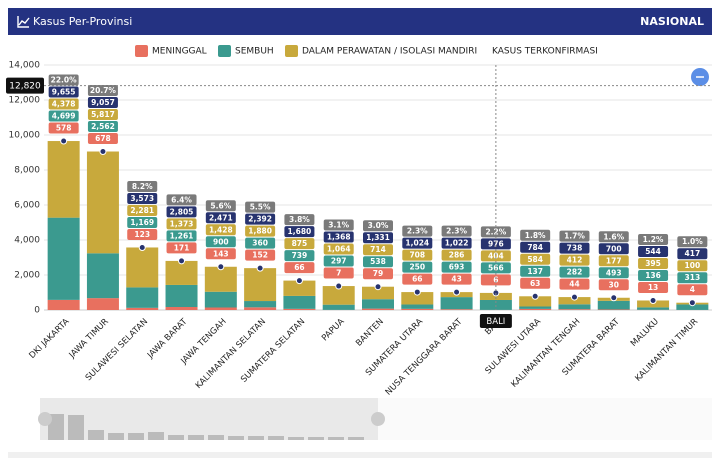 Image resolution: width=720 pixels, height=464 pixels. I want to click on value-label: 3,573, so click(142, 198).